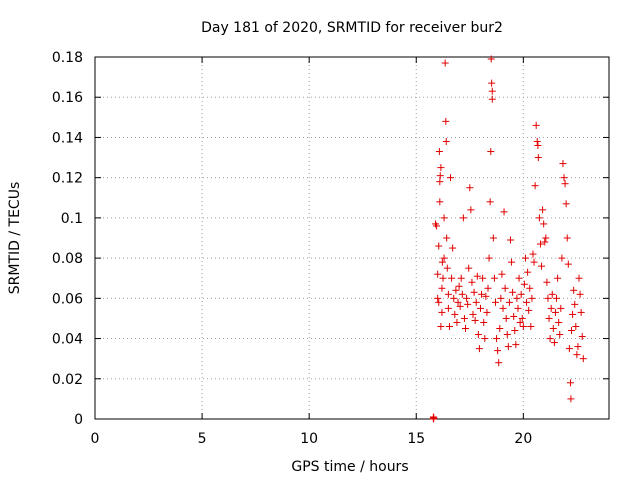 This screenshot has height=480, width=640. What do you see at coordinates (202, 439) in the screenshot?
I see `x-tick-label: 5` at bounding box center [202, 439].